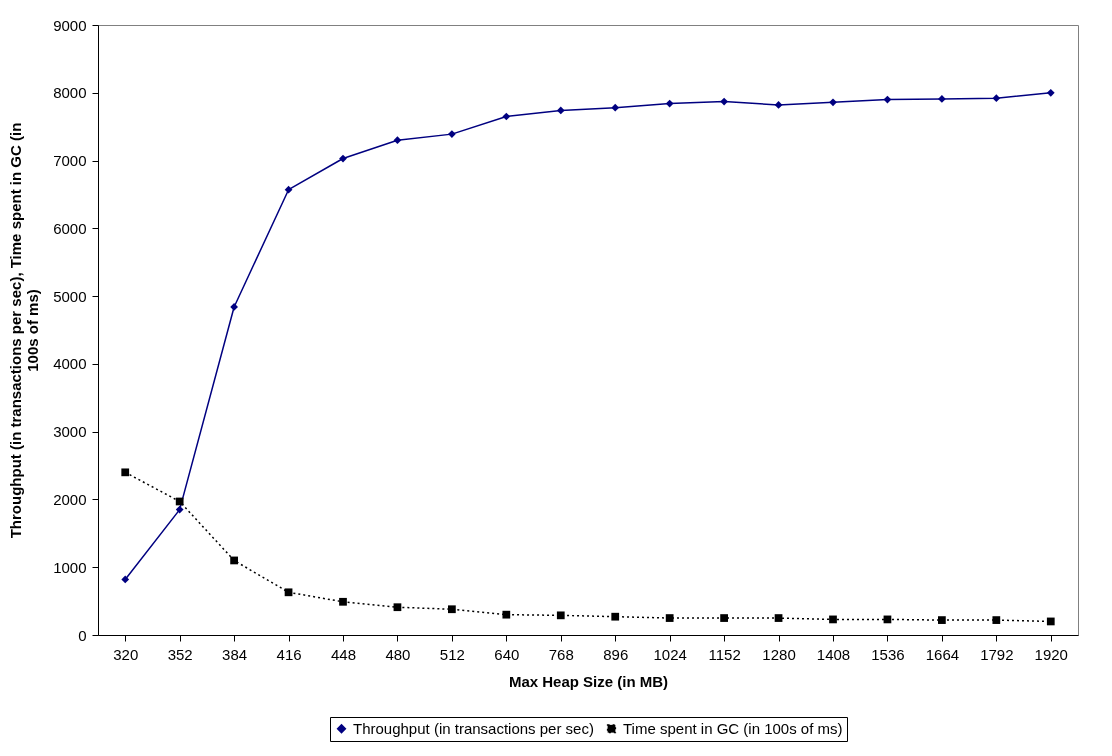 The image size is (1112, 756). Describe the element at coordinates (724, 654) in the screenshot. I see `x-tick-label: 1152` at that location.